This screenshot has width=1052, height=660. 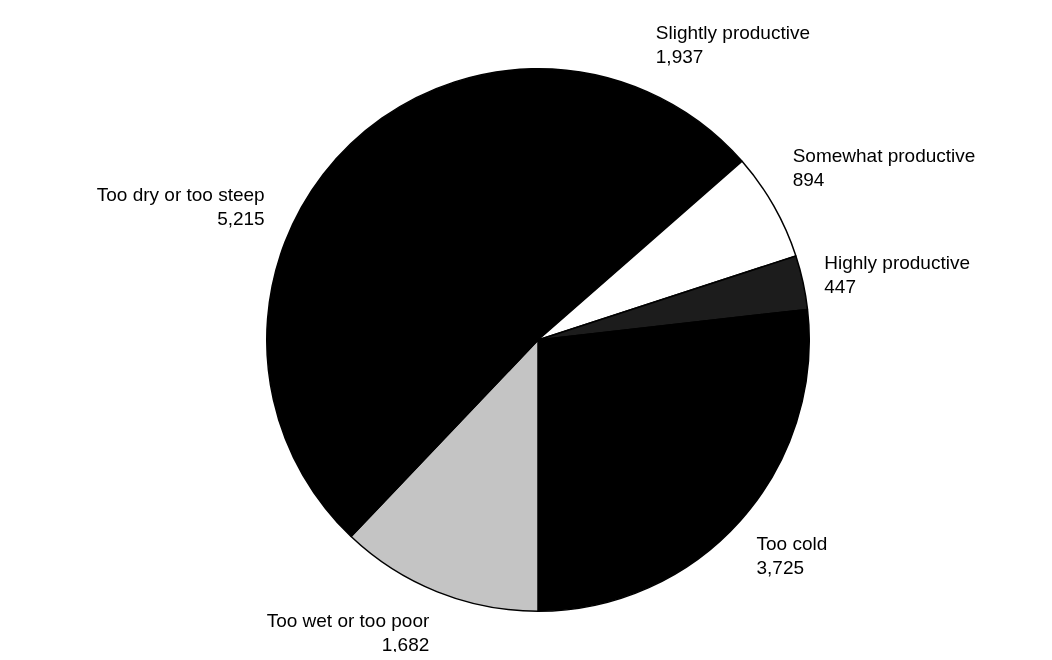 I want to click on slice-label: Too dry or too steep, so click(x=180, y=195).